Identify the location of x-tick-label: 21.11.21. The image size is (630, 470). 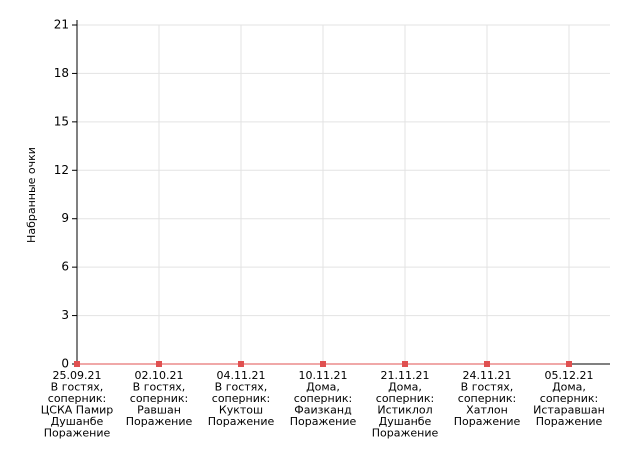
(405, 375).